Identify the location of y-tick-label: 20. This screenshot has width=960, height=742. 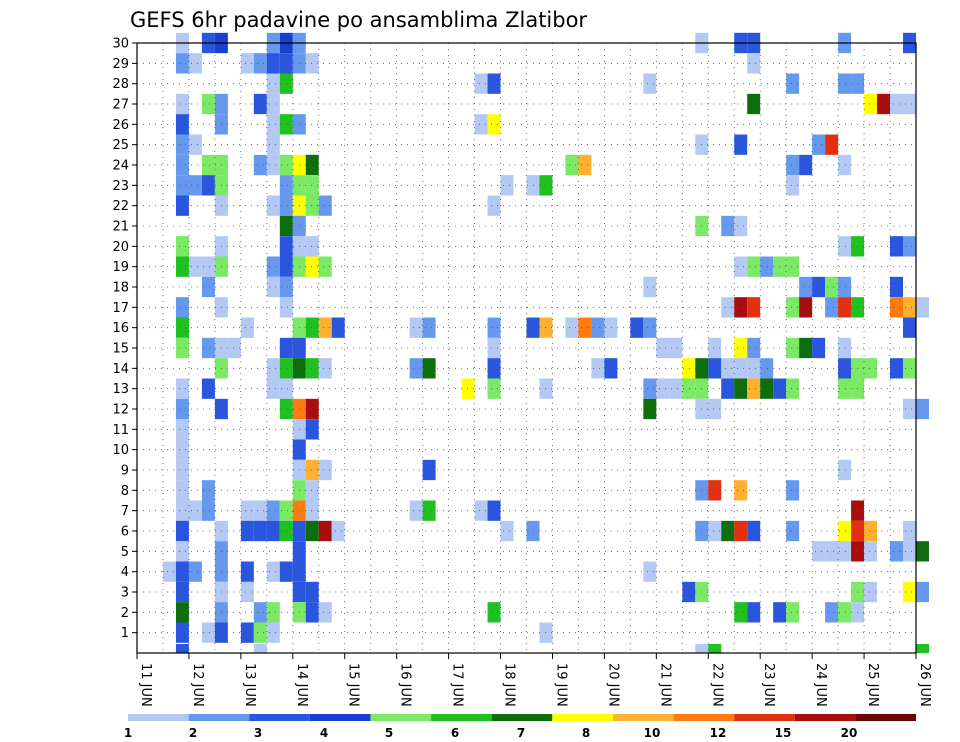
(120, 247).